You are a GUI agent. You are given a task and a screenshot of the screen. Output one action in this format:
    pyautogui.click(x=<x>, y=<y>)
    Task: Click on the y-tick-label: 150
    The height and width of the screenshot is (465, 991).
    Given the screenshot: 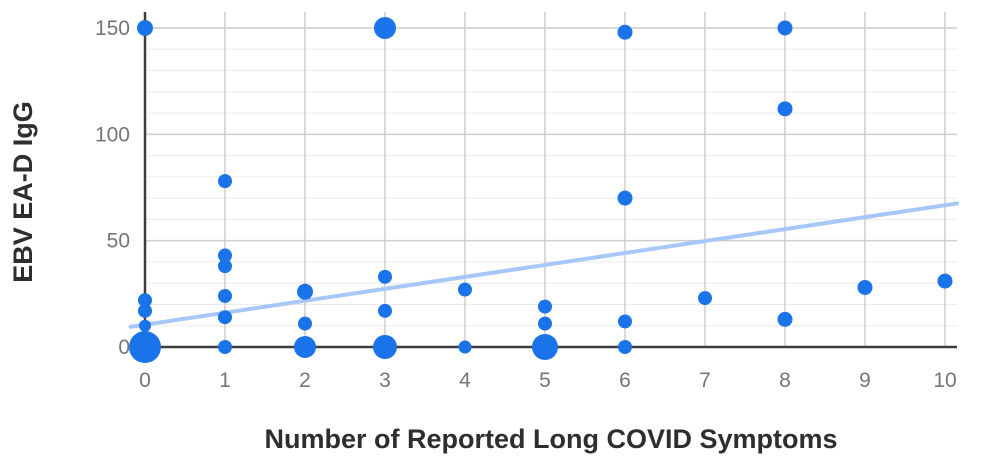 What is the action you would take?
    pyautogui.click(x=112, y=28)
    